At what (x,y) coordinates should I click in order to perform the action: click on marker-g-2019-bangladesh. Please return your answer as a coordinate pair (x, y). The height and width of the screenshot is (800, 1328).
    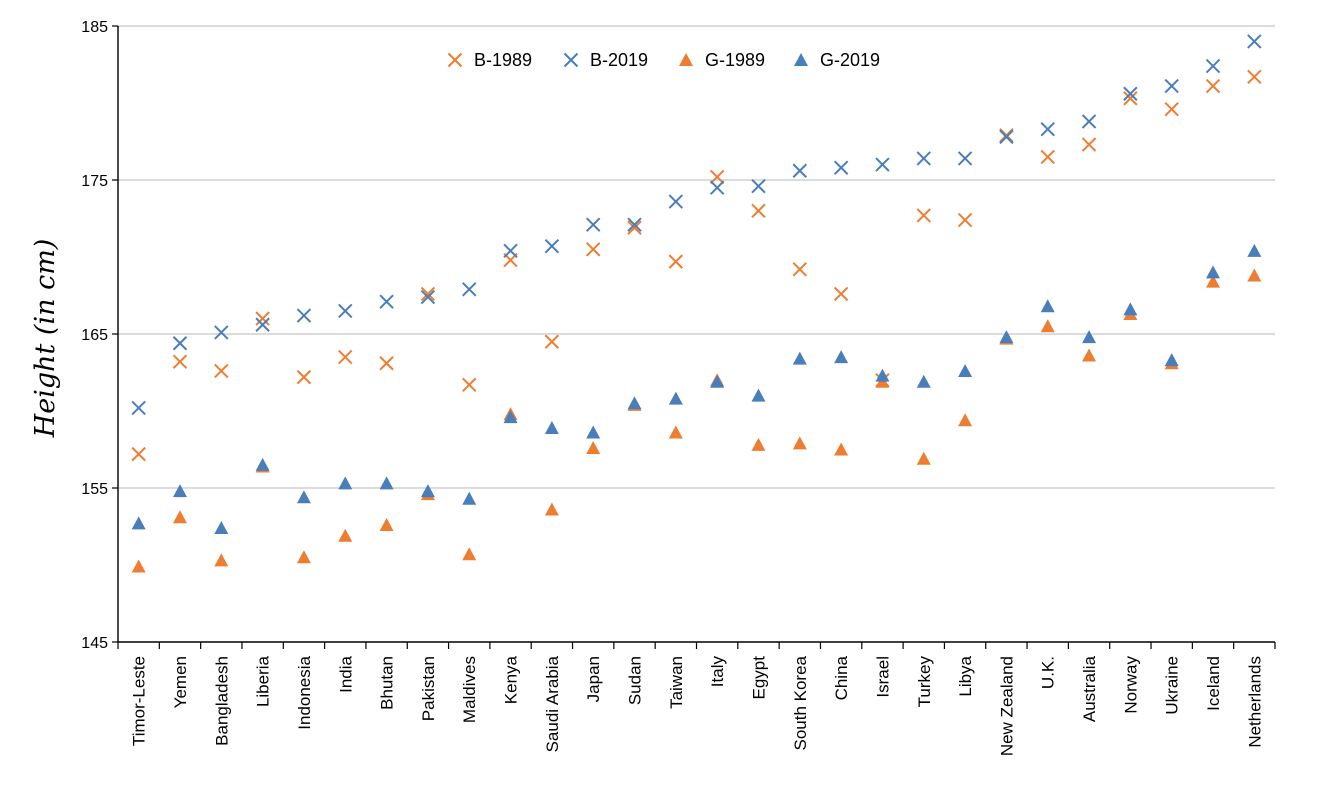
    Looking at the image, I should click on (221, 528).